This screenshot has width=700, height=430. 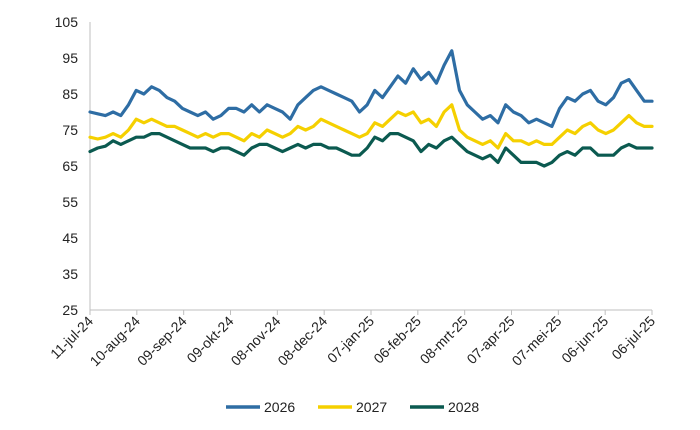 I want to click on x-tick-label: 08-mrt-25, so click(x=444, y=340).